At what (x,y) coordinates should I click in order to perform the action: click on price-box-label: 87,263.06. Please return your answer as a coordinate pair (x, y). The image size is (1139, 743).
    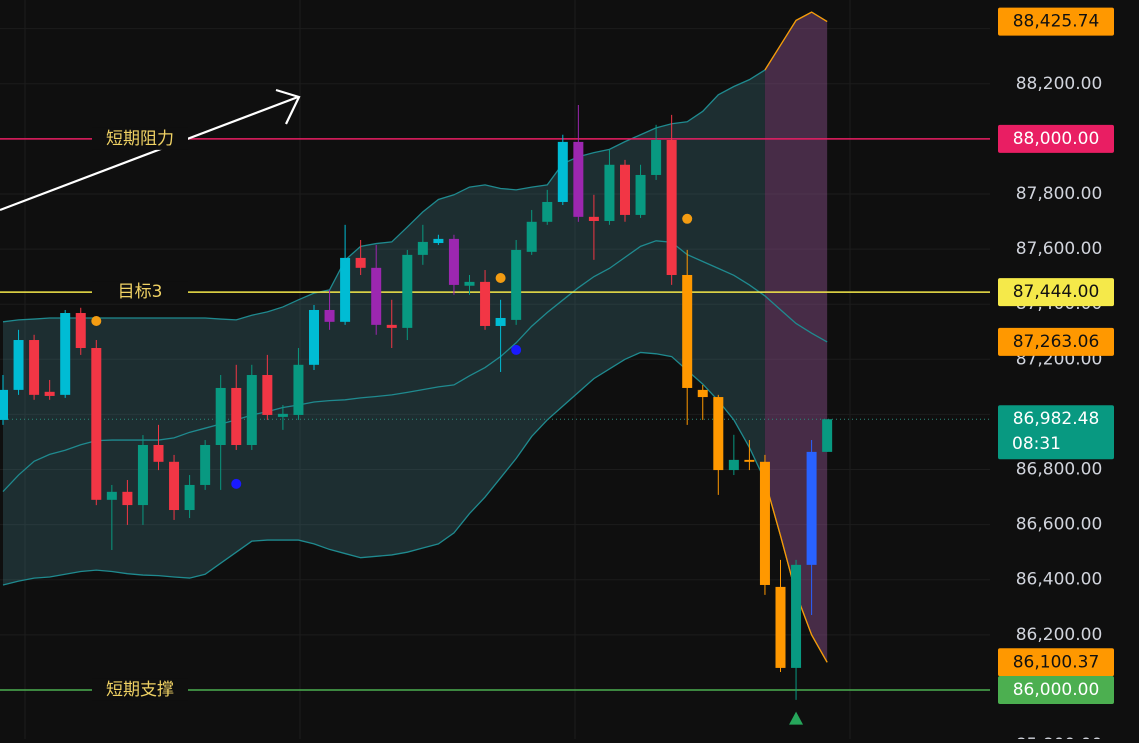
    Looking at the image, I should click on (1056, 342).